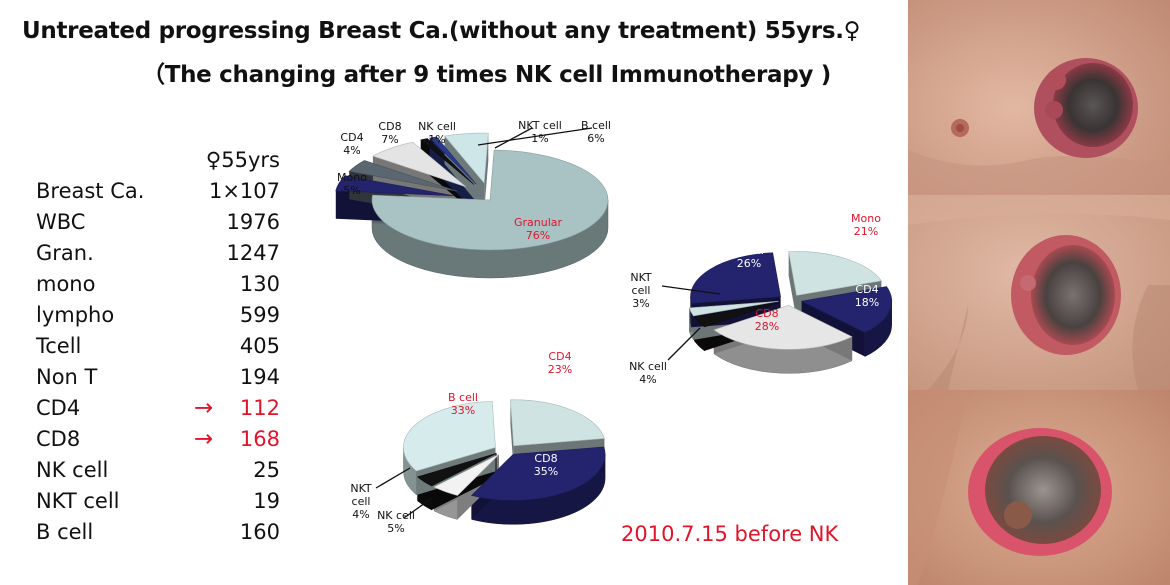  What do you see at coordinates (90, 191) in the screenshot?
I see `row-label: Breast Ca.` at bounding box center [90, 191].